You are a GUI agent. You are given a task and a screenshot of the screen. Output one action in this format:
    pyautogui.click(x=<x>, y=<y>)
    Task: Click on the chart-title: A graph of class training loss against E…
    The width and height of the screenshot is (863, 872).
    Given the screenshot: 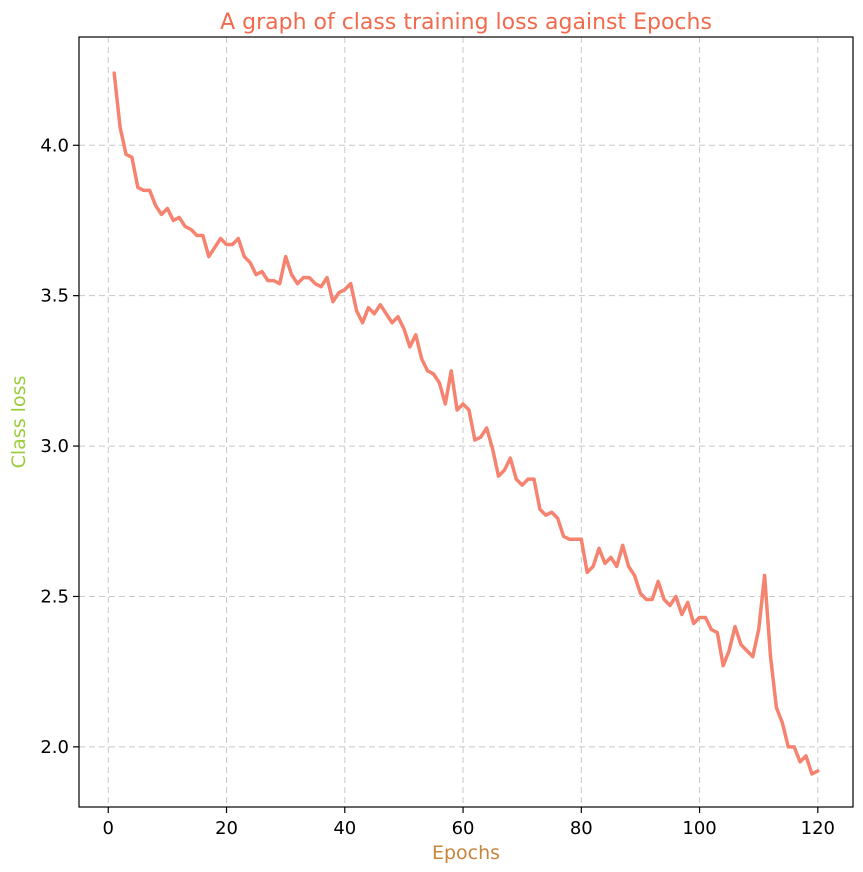 What is the action you would take?
    pyautogui.click(x=466, y=22)
    